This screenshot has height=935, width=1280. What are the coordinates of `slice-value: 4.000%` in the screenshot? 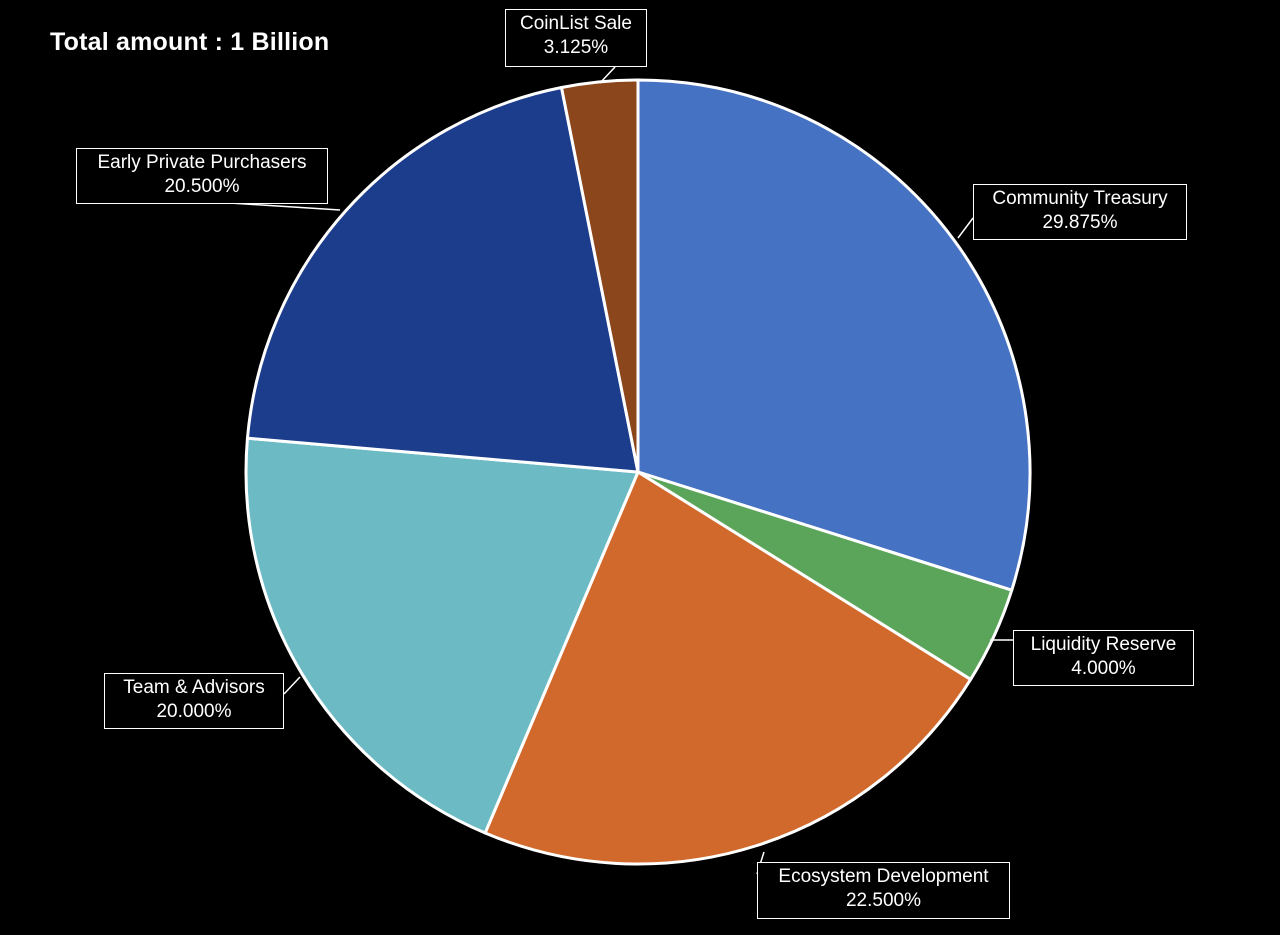 It's located at (1103, 668).